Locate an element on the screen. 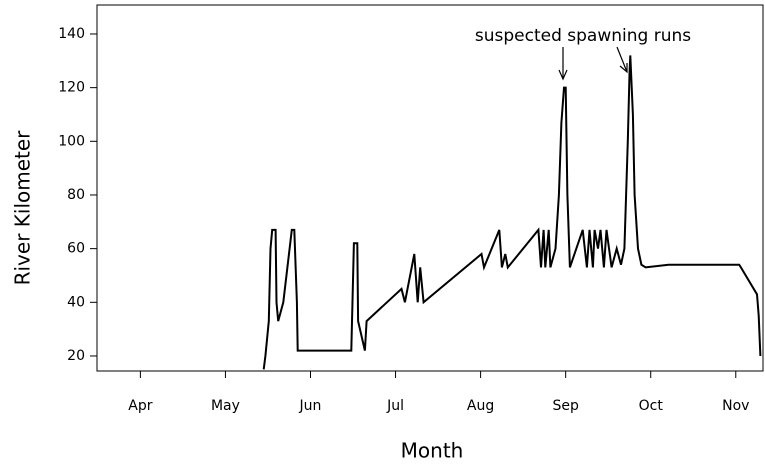  y-tick-label: 140 is located at coordinates (71, 34).